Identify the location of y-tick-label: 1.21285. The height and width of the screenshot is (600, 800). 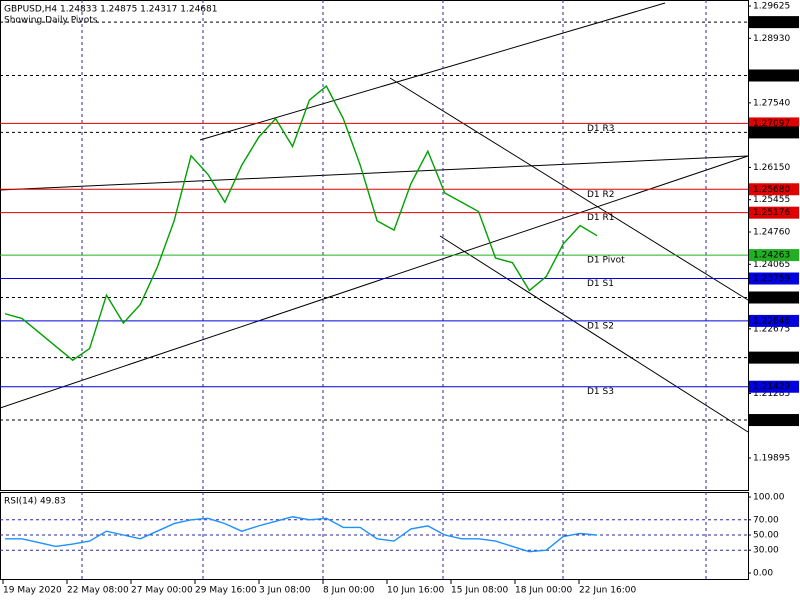
(771, 394).